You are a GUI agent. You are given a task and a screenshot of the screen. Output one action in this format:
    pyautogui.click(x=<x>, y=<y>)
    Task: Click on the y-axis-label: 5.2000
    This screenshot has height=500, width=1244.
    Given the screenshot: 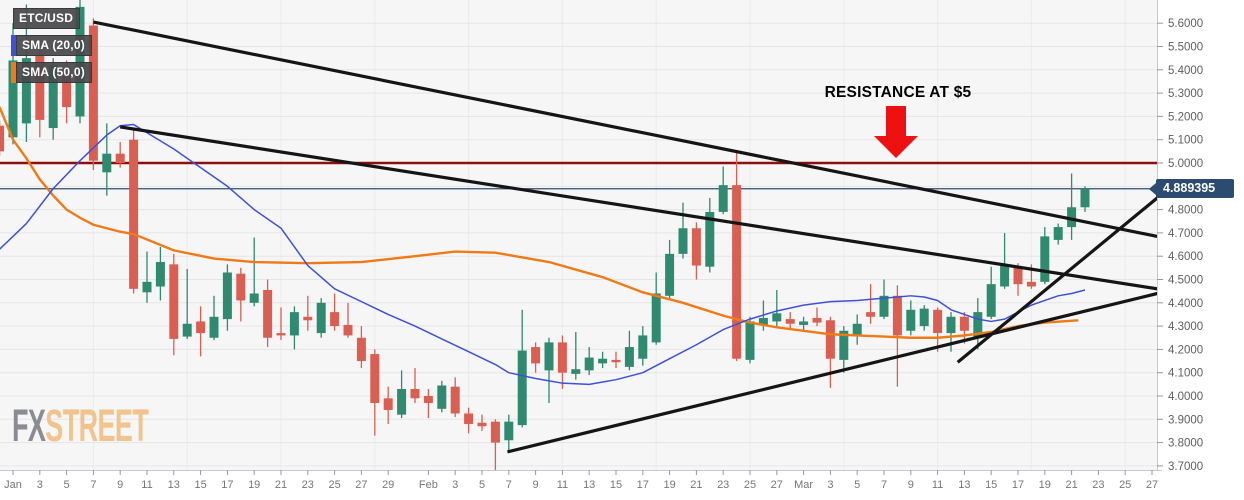 What is the action you would take?
    pyautogui.click(x=1185, y=117)
    